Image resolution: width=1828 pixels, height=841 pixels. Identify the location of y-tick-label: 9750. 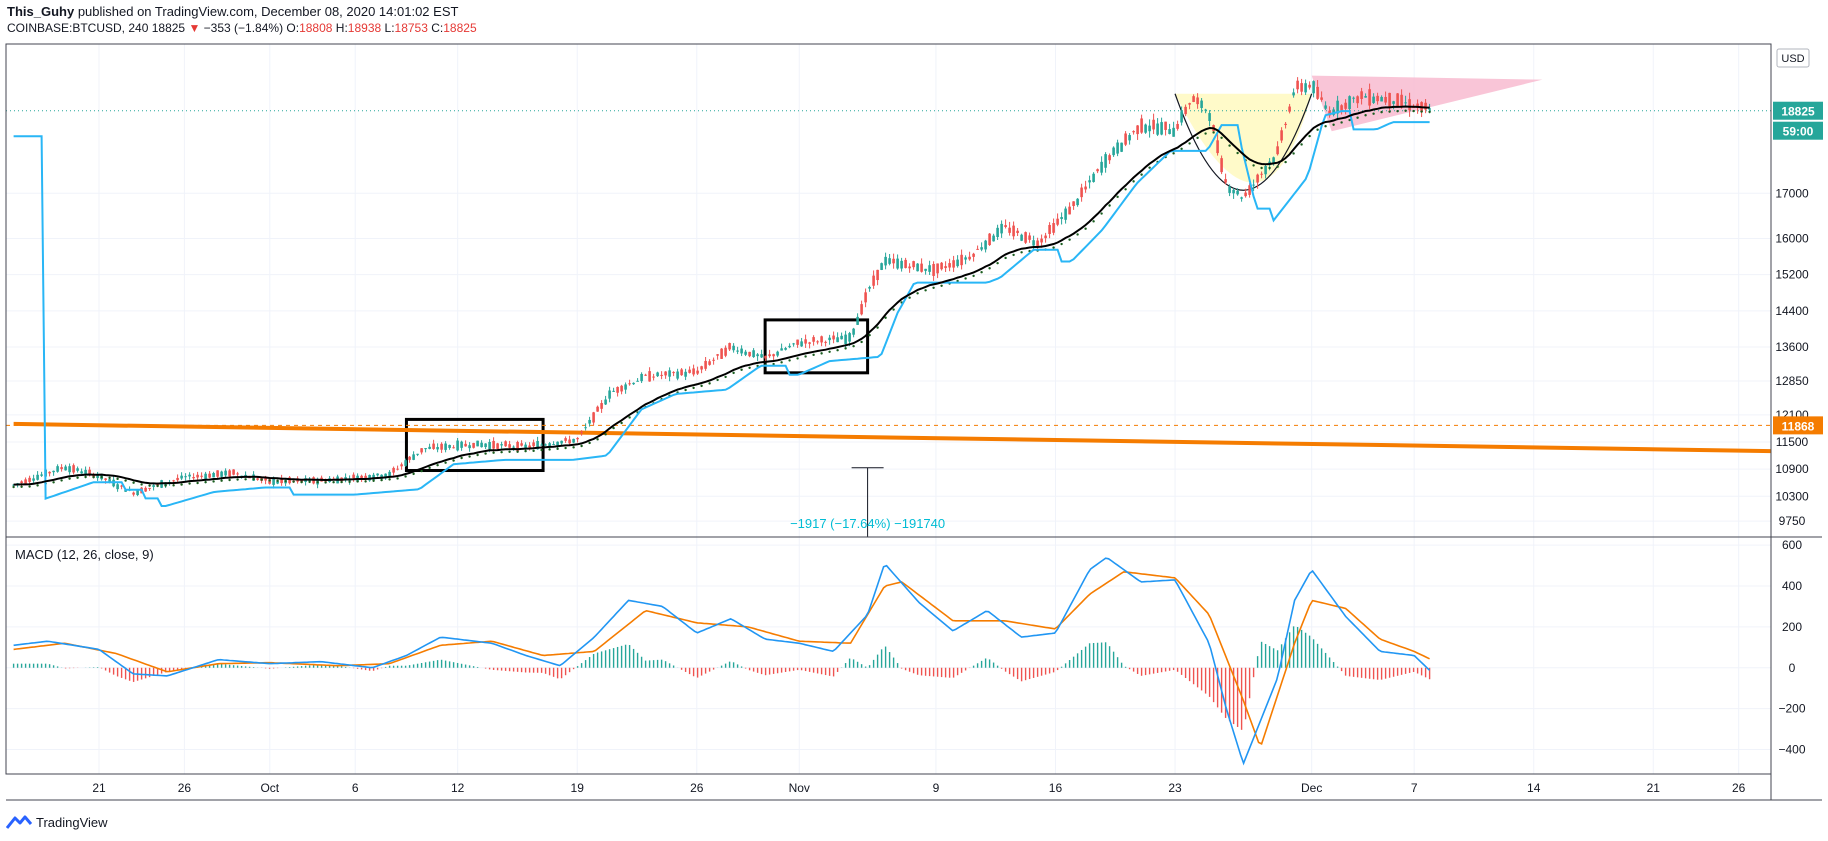
(1792, 521).